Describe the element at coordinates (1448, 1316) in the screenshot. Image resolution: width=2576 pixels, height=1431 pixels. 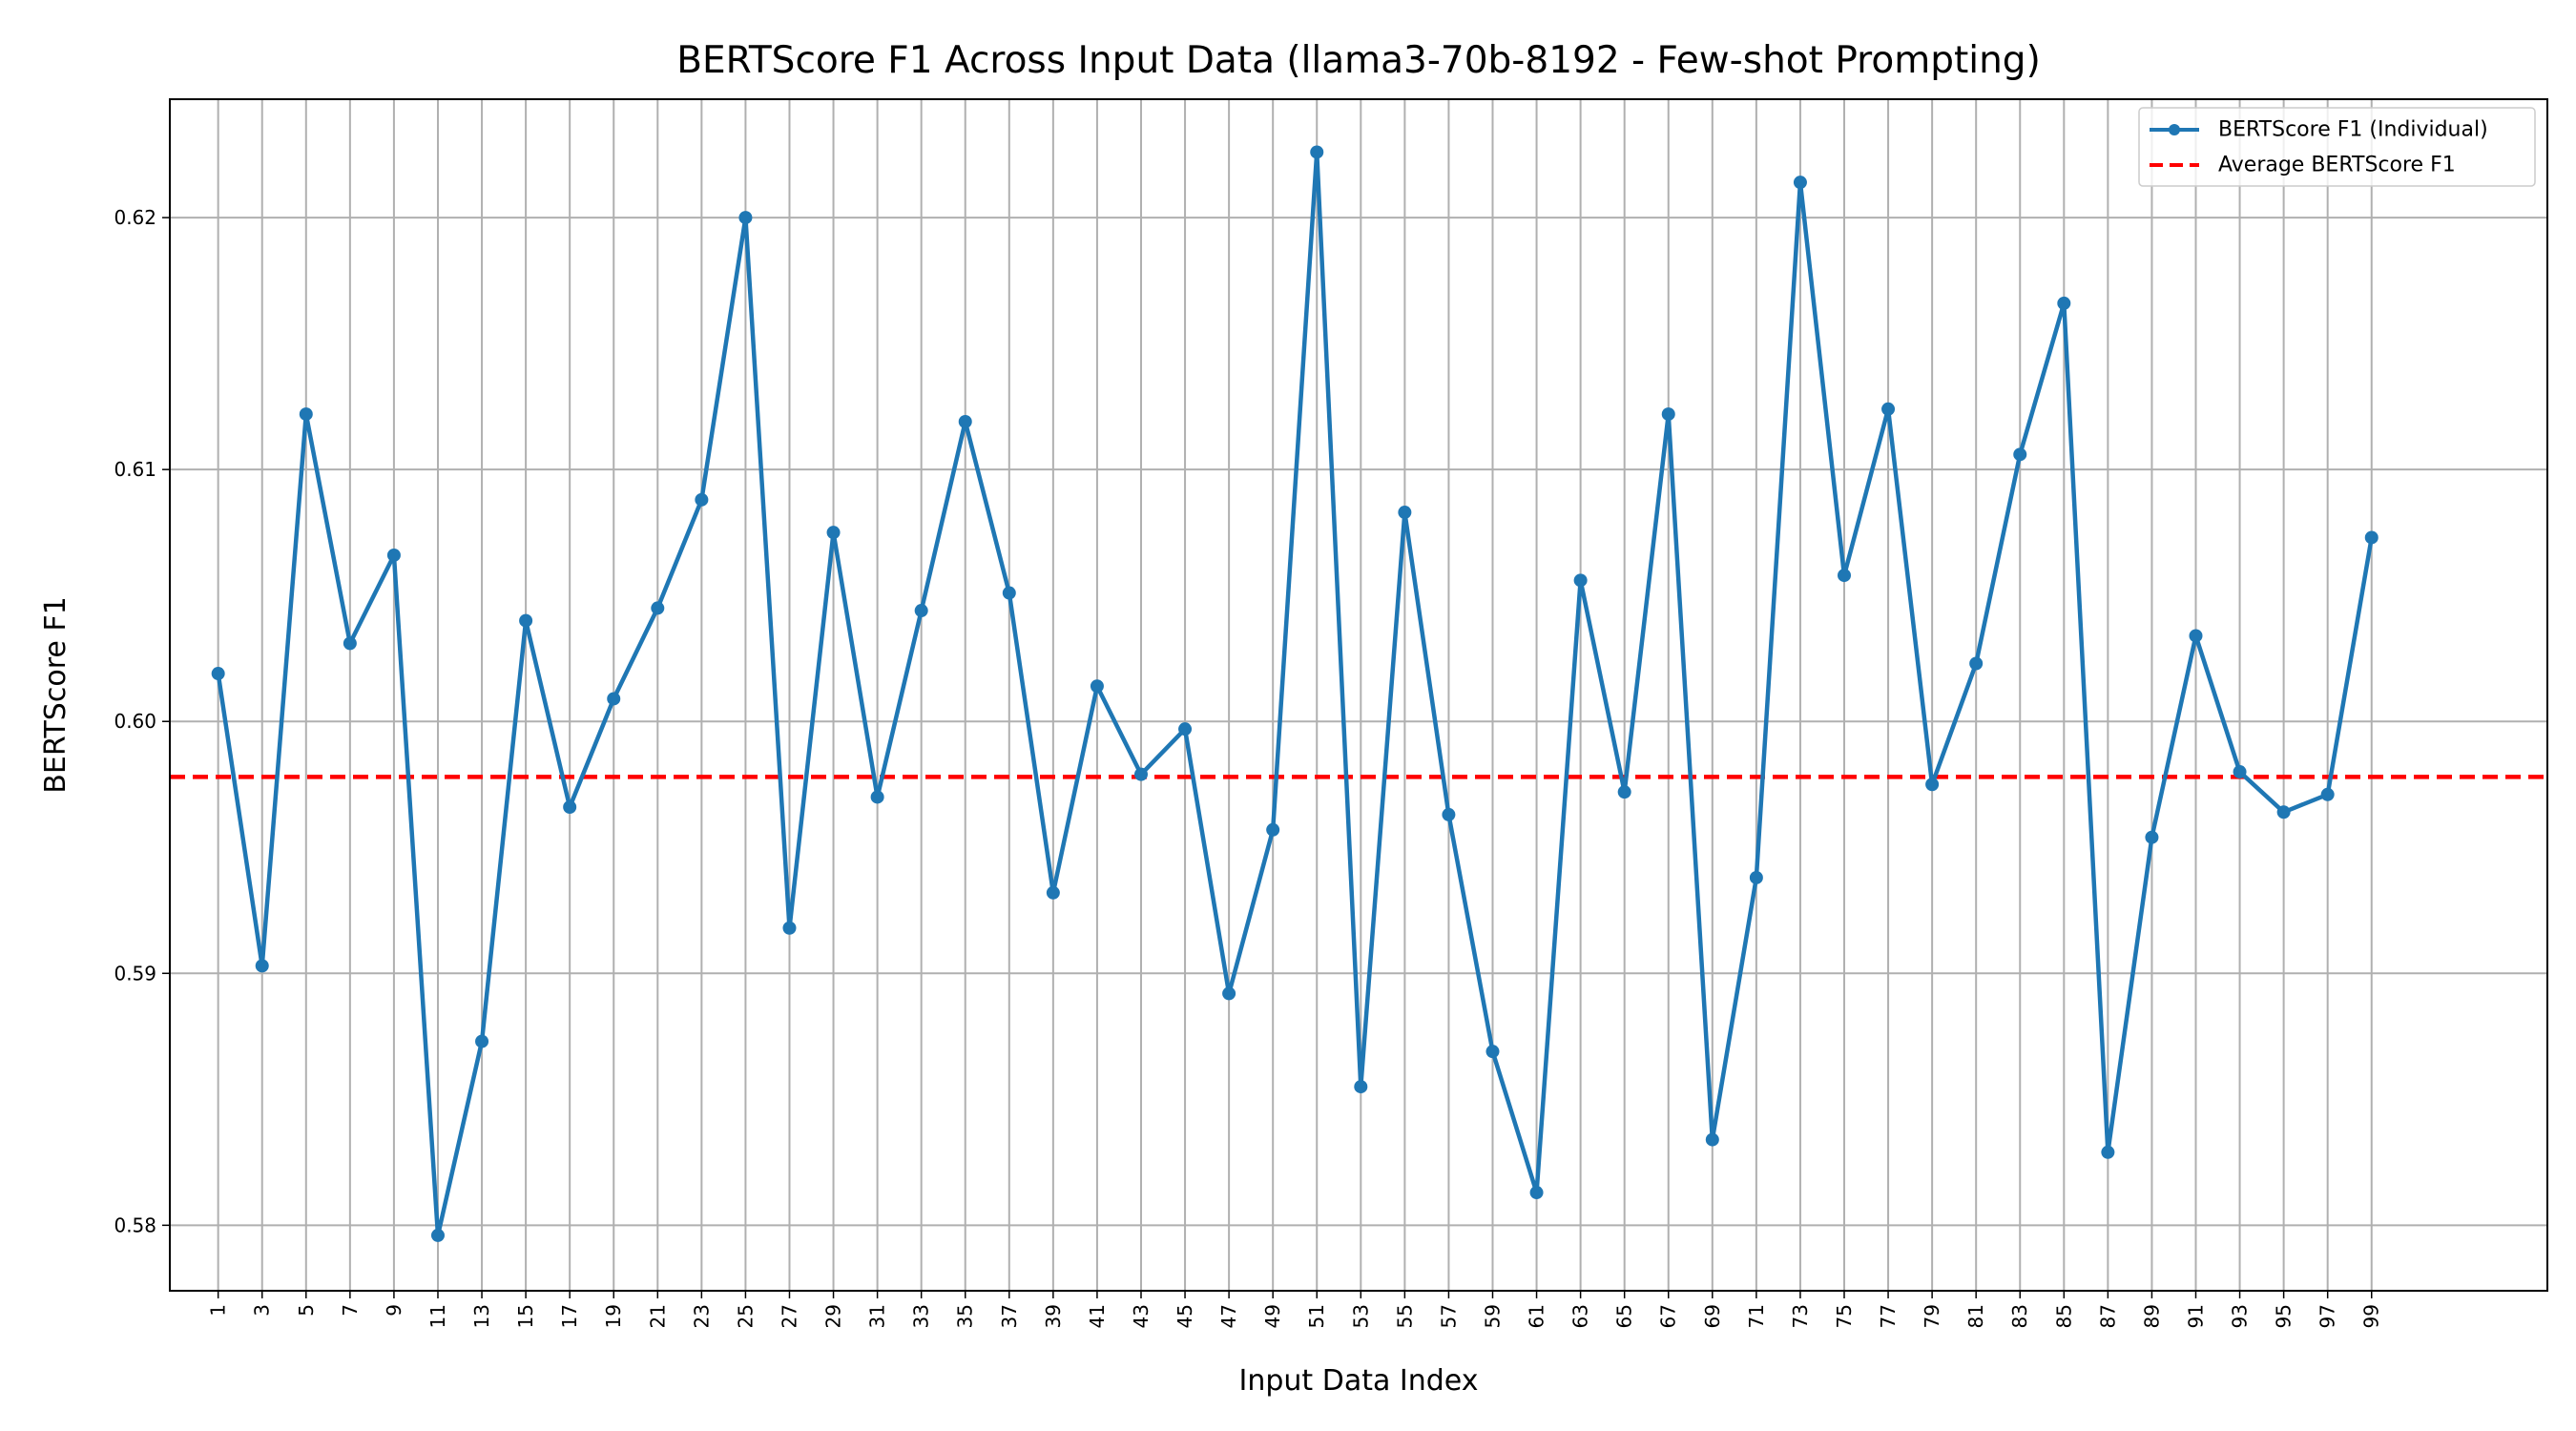
I see `x-tick-label: 57` at that location.